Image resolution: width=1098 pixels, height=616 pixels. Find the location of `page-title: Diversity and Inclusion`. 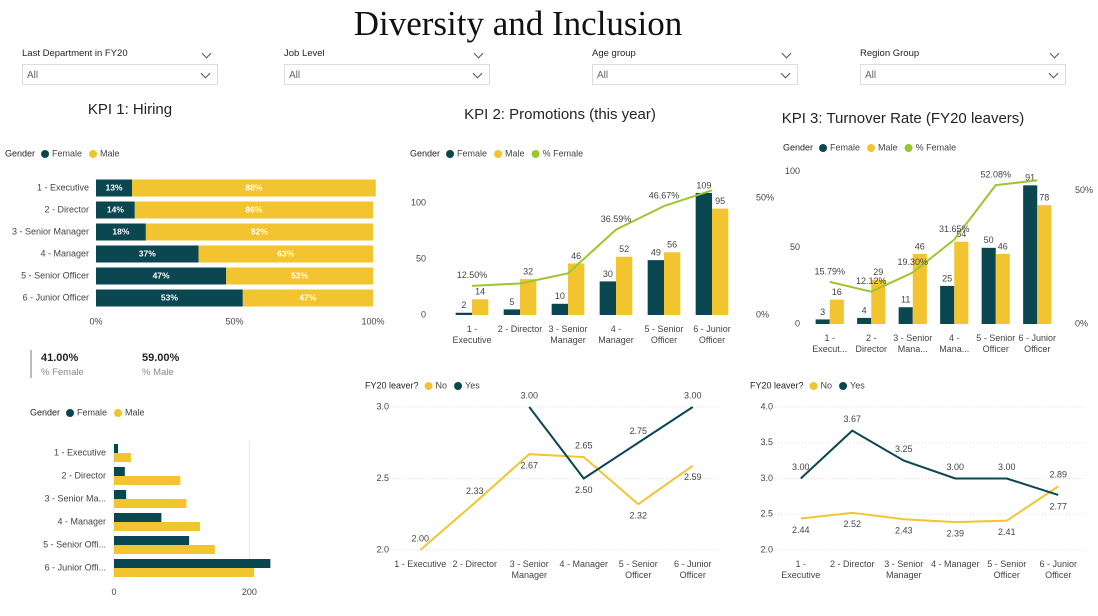

page-title: Diversity and Inclusion is located at coordinates (518, 23).